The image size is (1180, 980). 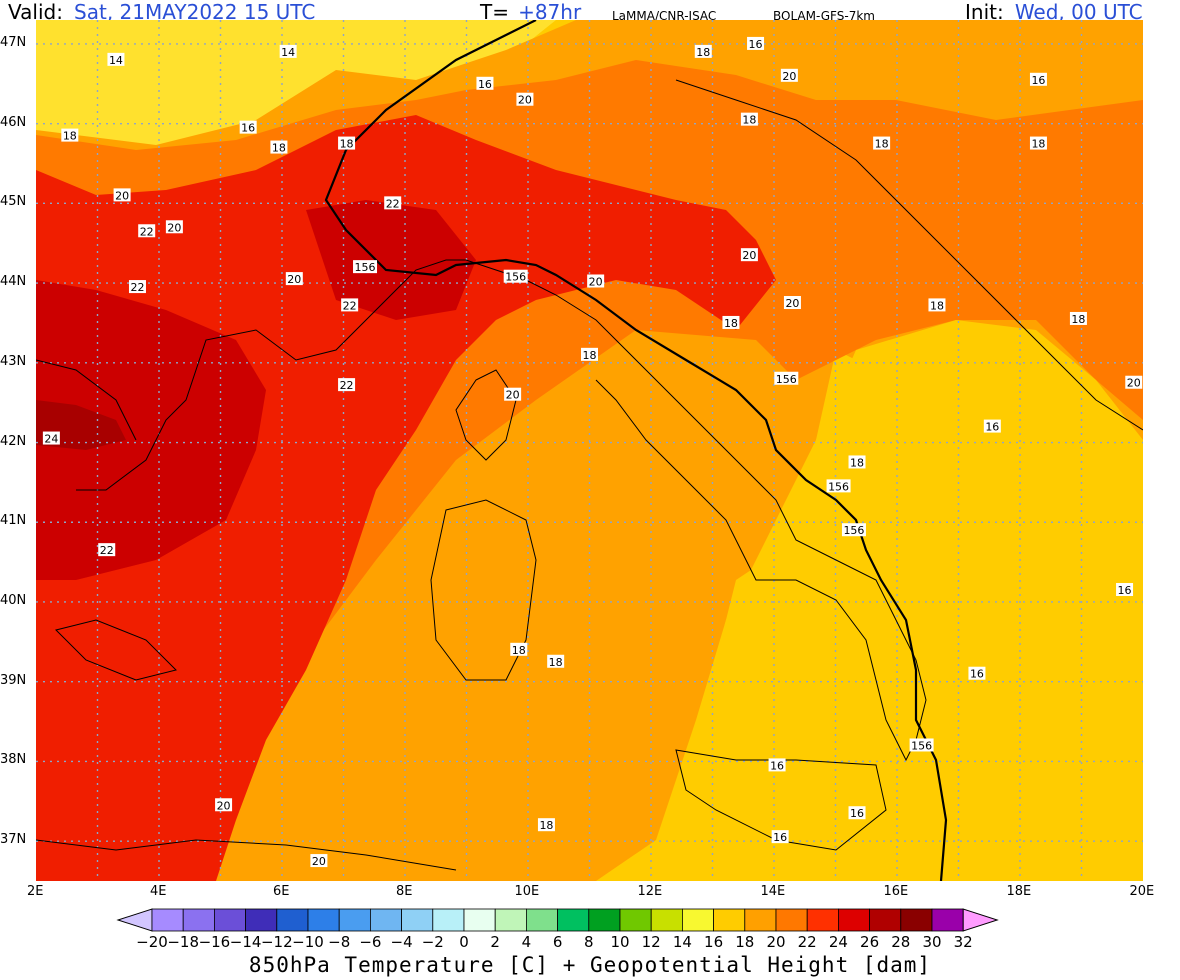 What do you see at coordinates (116, 650) in the screenshot?
I see `balearic-coast` at bounding box center [116, 650].